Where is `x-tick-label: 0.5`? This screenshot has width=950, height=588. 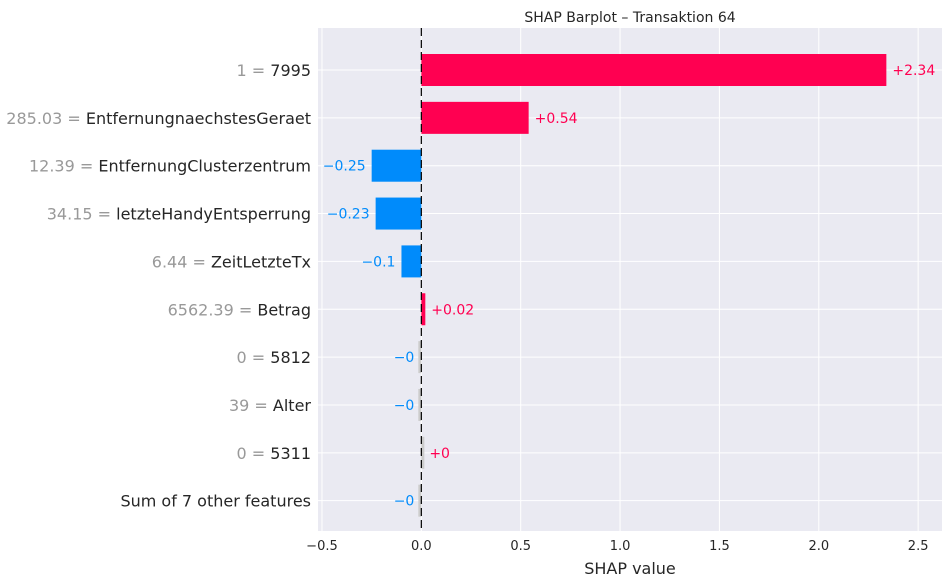
x-tick-label: 0.5 is located at coordinates (520, 546).